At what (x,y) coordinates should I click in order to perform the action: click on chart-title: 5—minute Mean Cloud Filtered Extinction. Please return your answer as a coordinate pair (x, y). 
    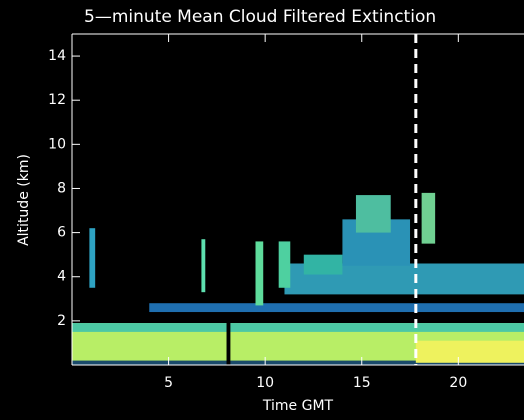
    Looking at the image, I should click on (260, 17).